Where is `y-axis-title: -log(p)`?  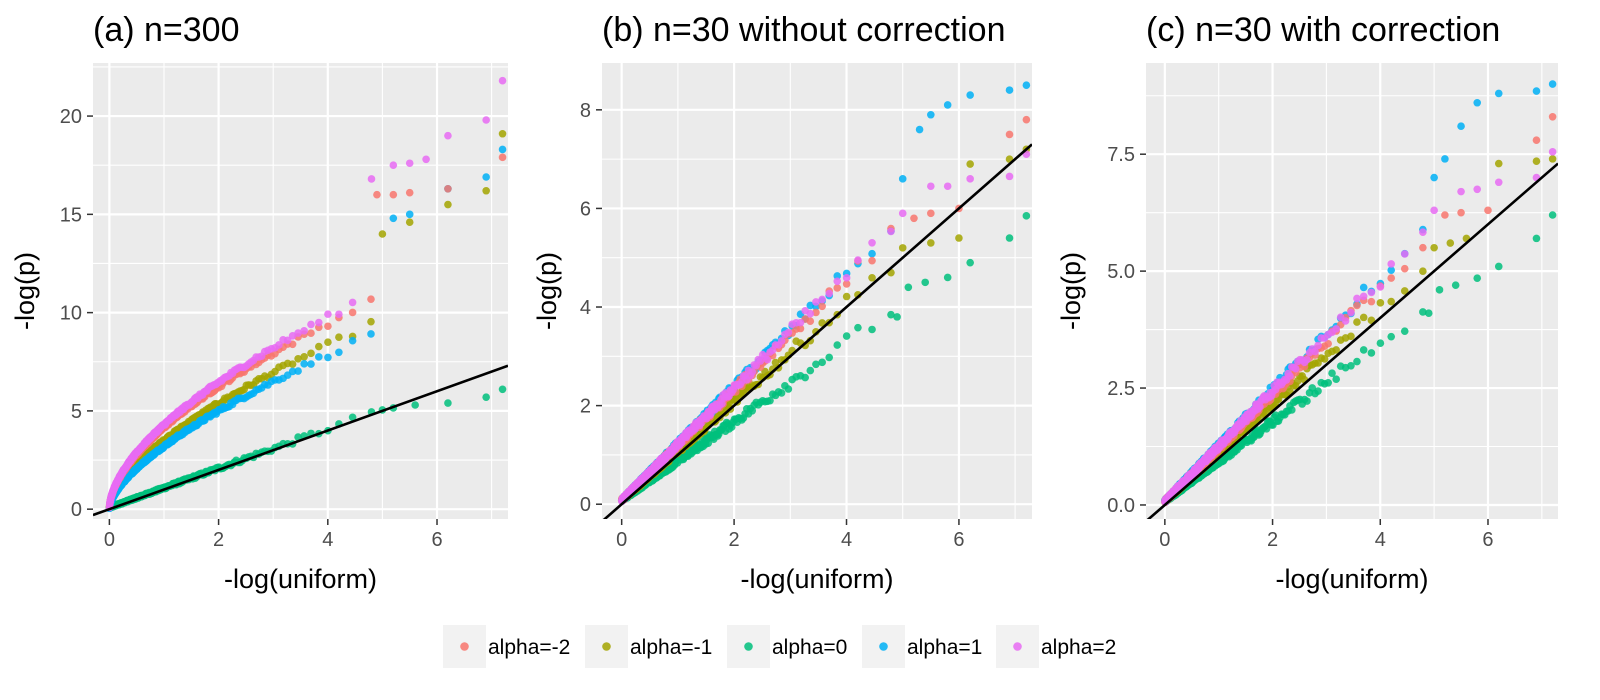
y-axis-title: -log(p) is located at coordinates (547, 291).